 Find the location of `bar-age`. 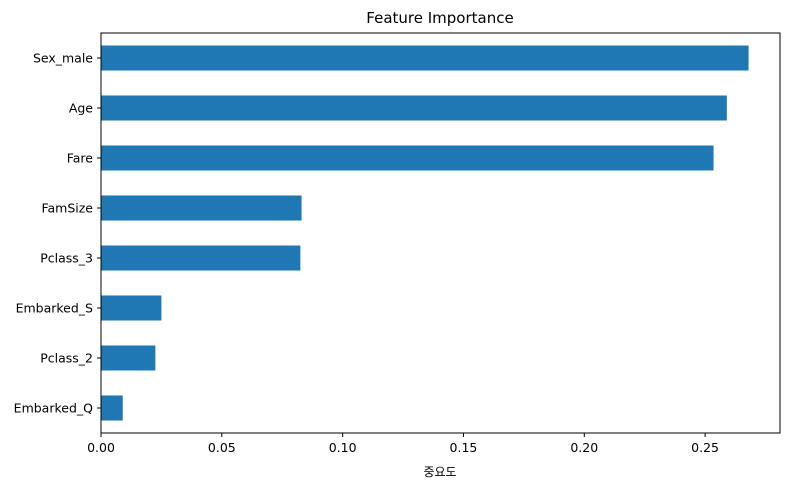

bar-age is located at coordinates (414, 108).